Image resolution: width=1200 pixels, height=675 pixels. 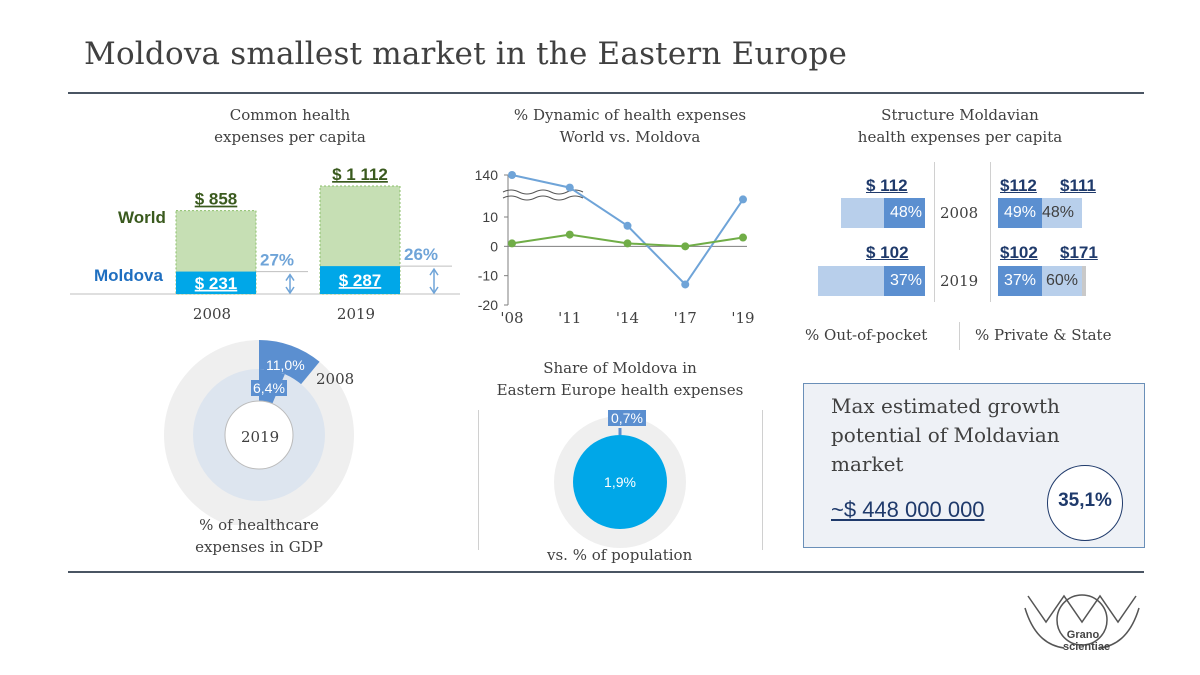 I want to click on share-population-label: 1,9%, so click(x=620, y=482).